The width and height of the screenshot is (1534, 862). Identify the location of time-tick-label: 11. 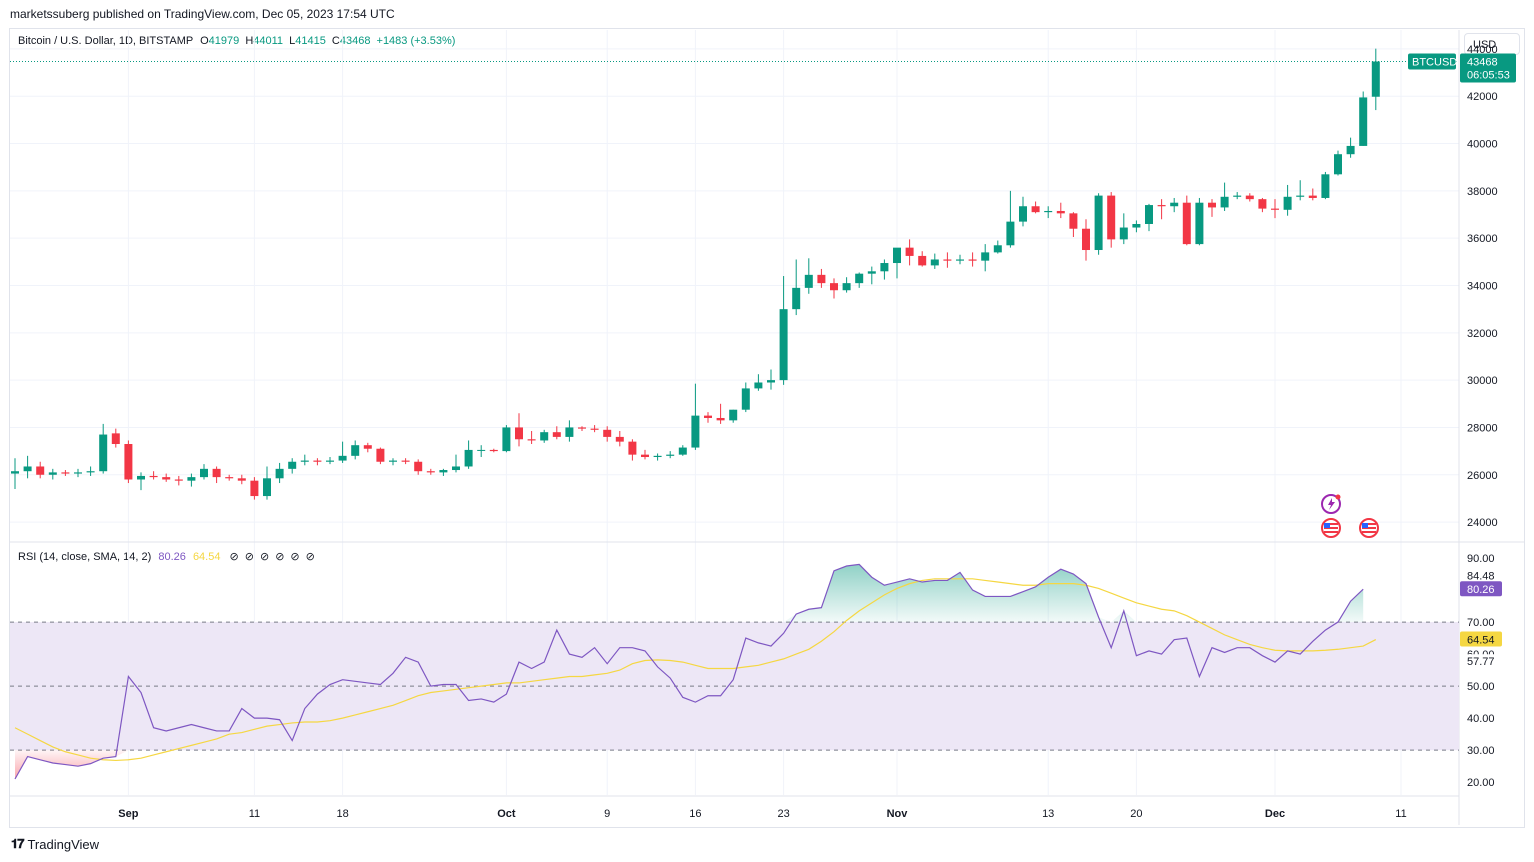
(254, 814).